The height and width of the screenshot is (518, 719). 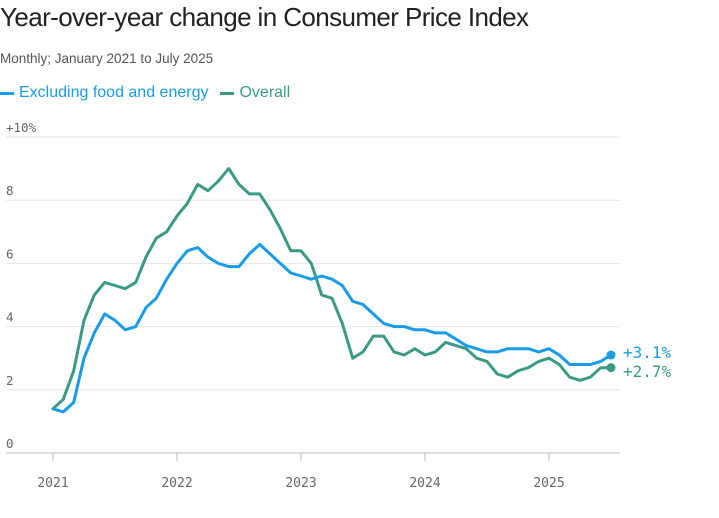 What do you see at coordinates (114, 92) in the screenshot?
I see `legend-label-core: Excluding food and energy` at bounding box center [114, 92].